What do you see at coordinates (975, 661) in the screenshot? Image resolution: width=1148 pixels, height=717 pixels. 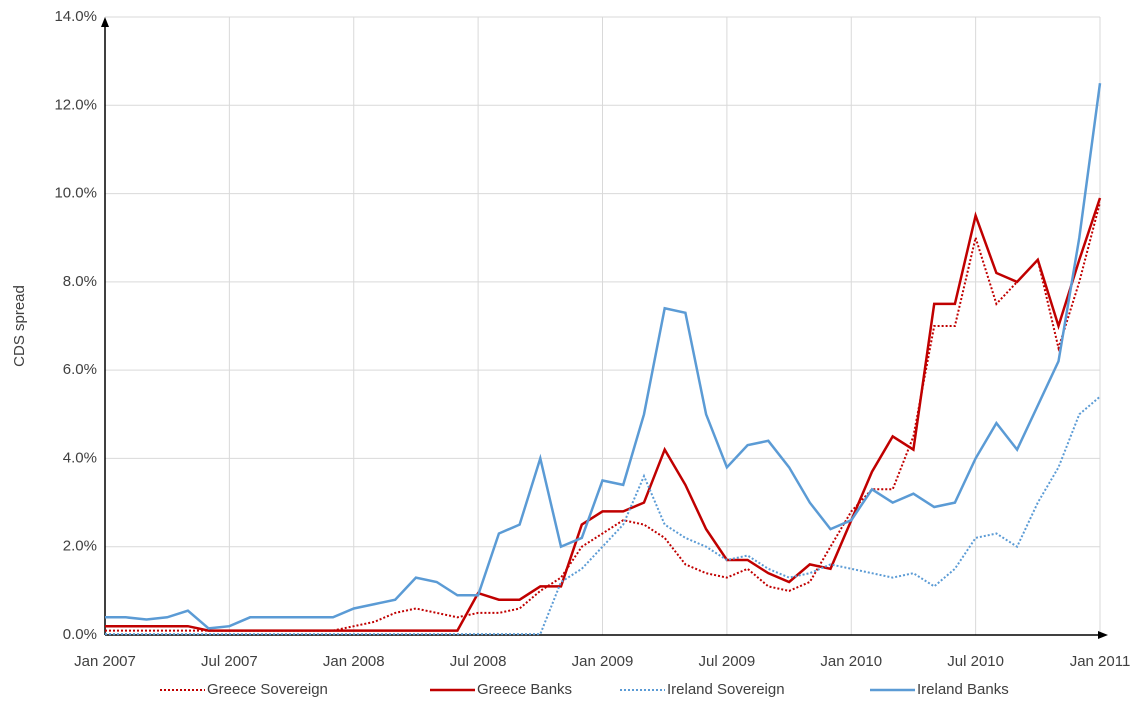 I see `x-tick-label: Jul 2010` at bounding box center [975, 661].